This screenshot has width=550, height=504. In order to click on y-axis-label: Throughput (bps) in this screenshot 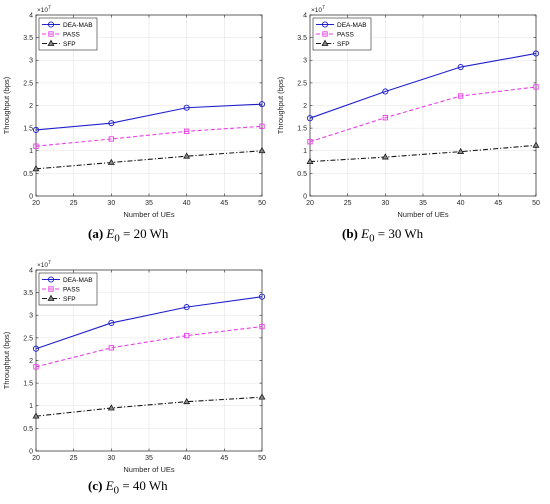, I will do `click(280, 105)`.